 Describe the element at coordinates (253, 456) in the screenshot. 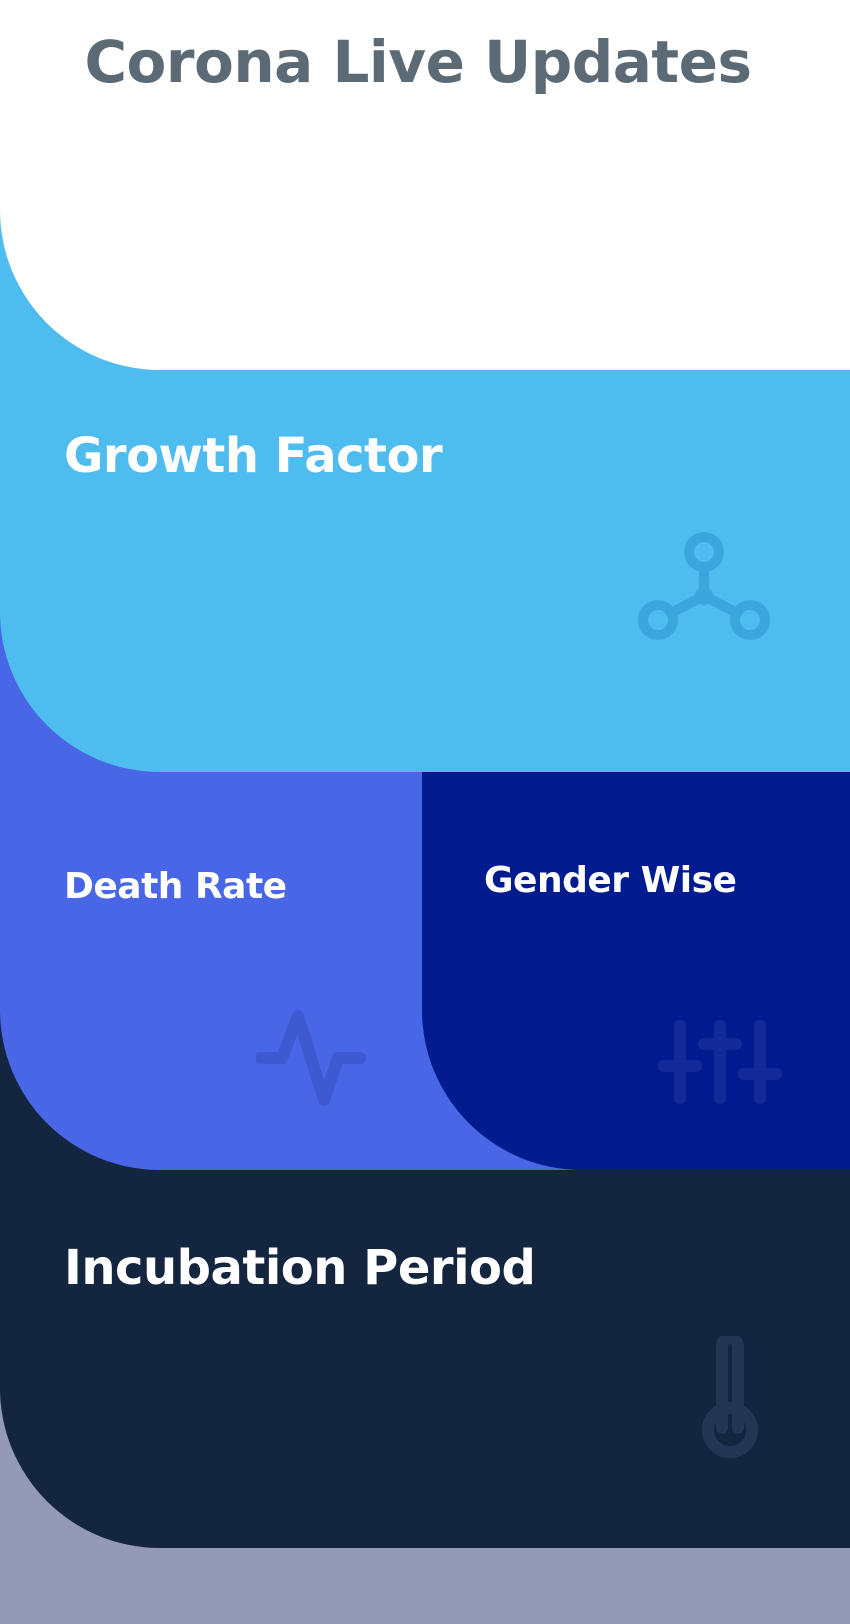

I see `growth-factor-title: Growth Factor` at that location.